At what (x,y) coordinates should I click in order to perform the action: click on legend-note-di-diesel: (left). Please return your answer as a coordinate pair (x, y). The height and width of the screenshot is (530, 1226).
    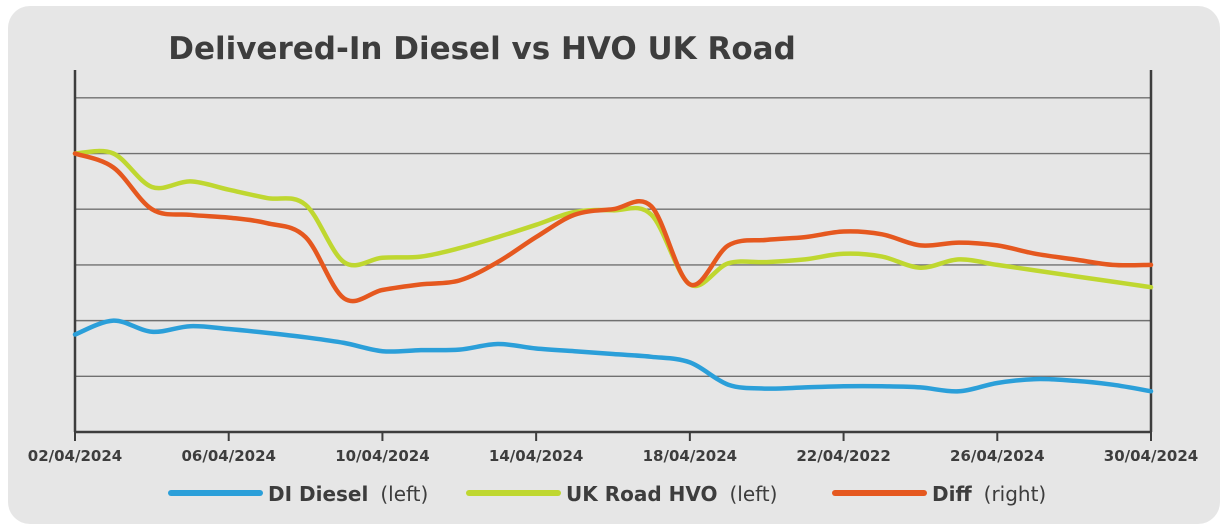
    Looking at the image, I should click on (404, 494).